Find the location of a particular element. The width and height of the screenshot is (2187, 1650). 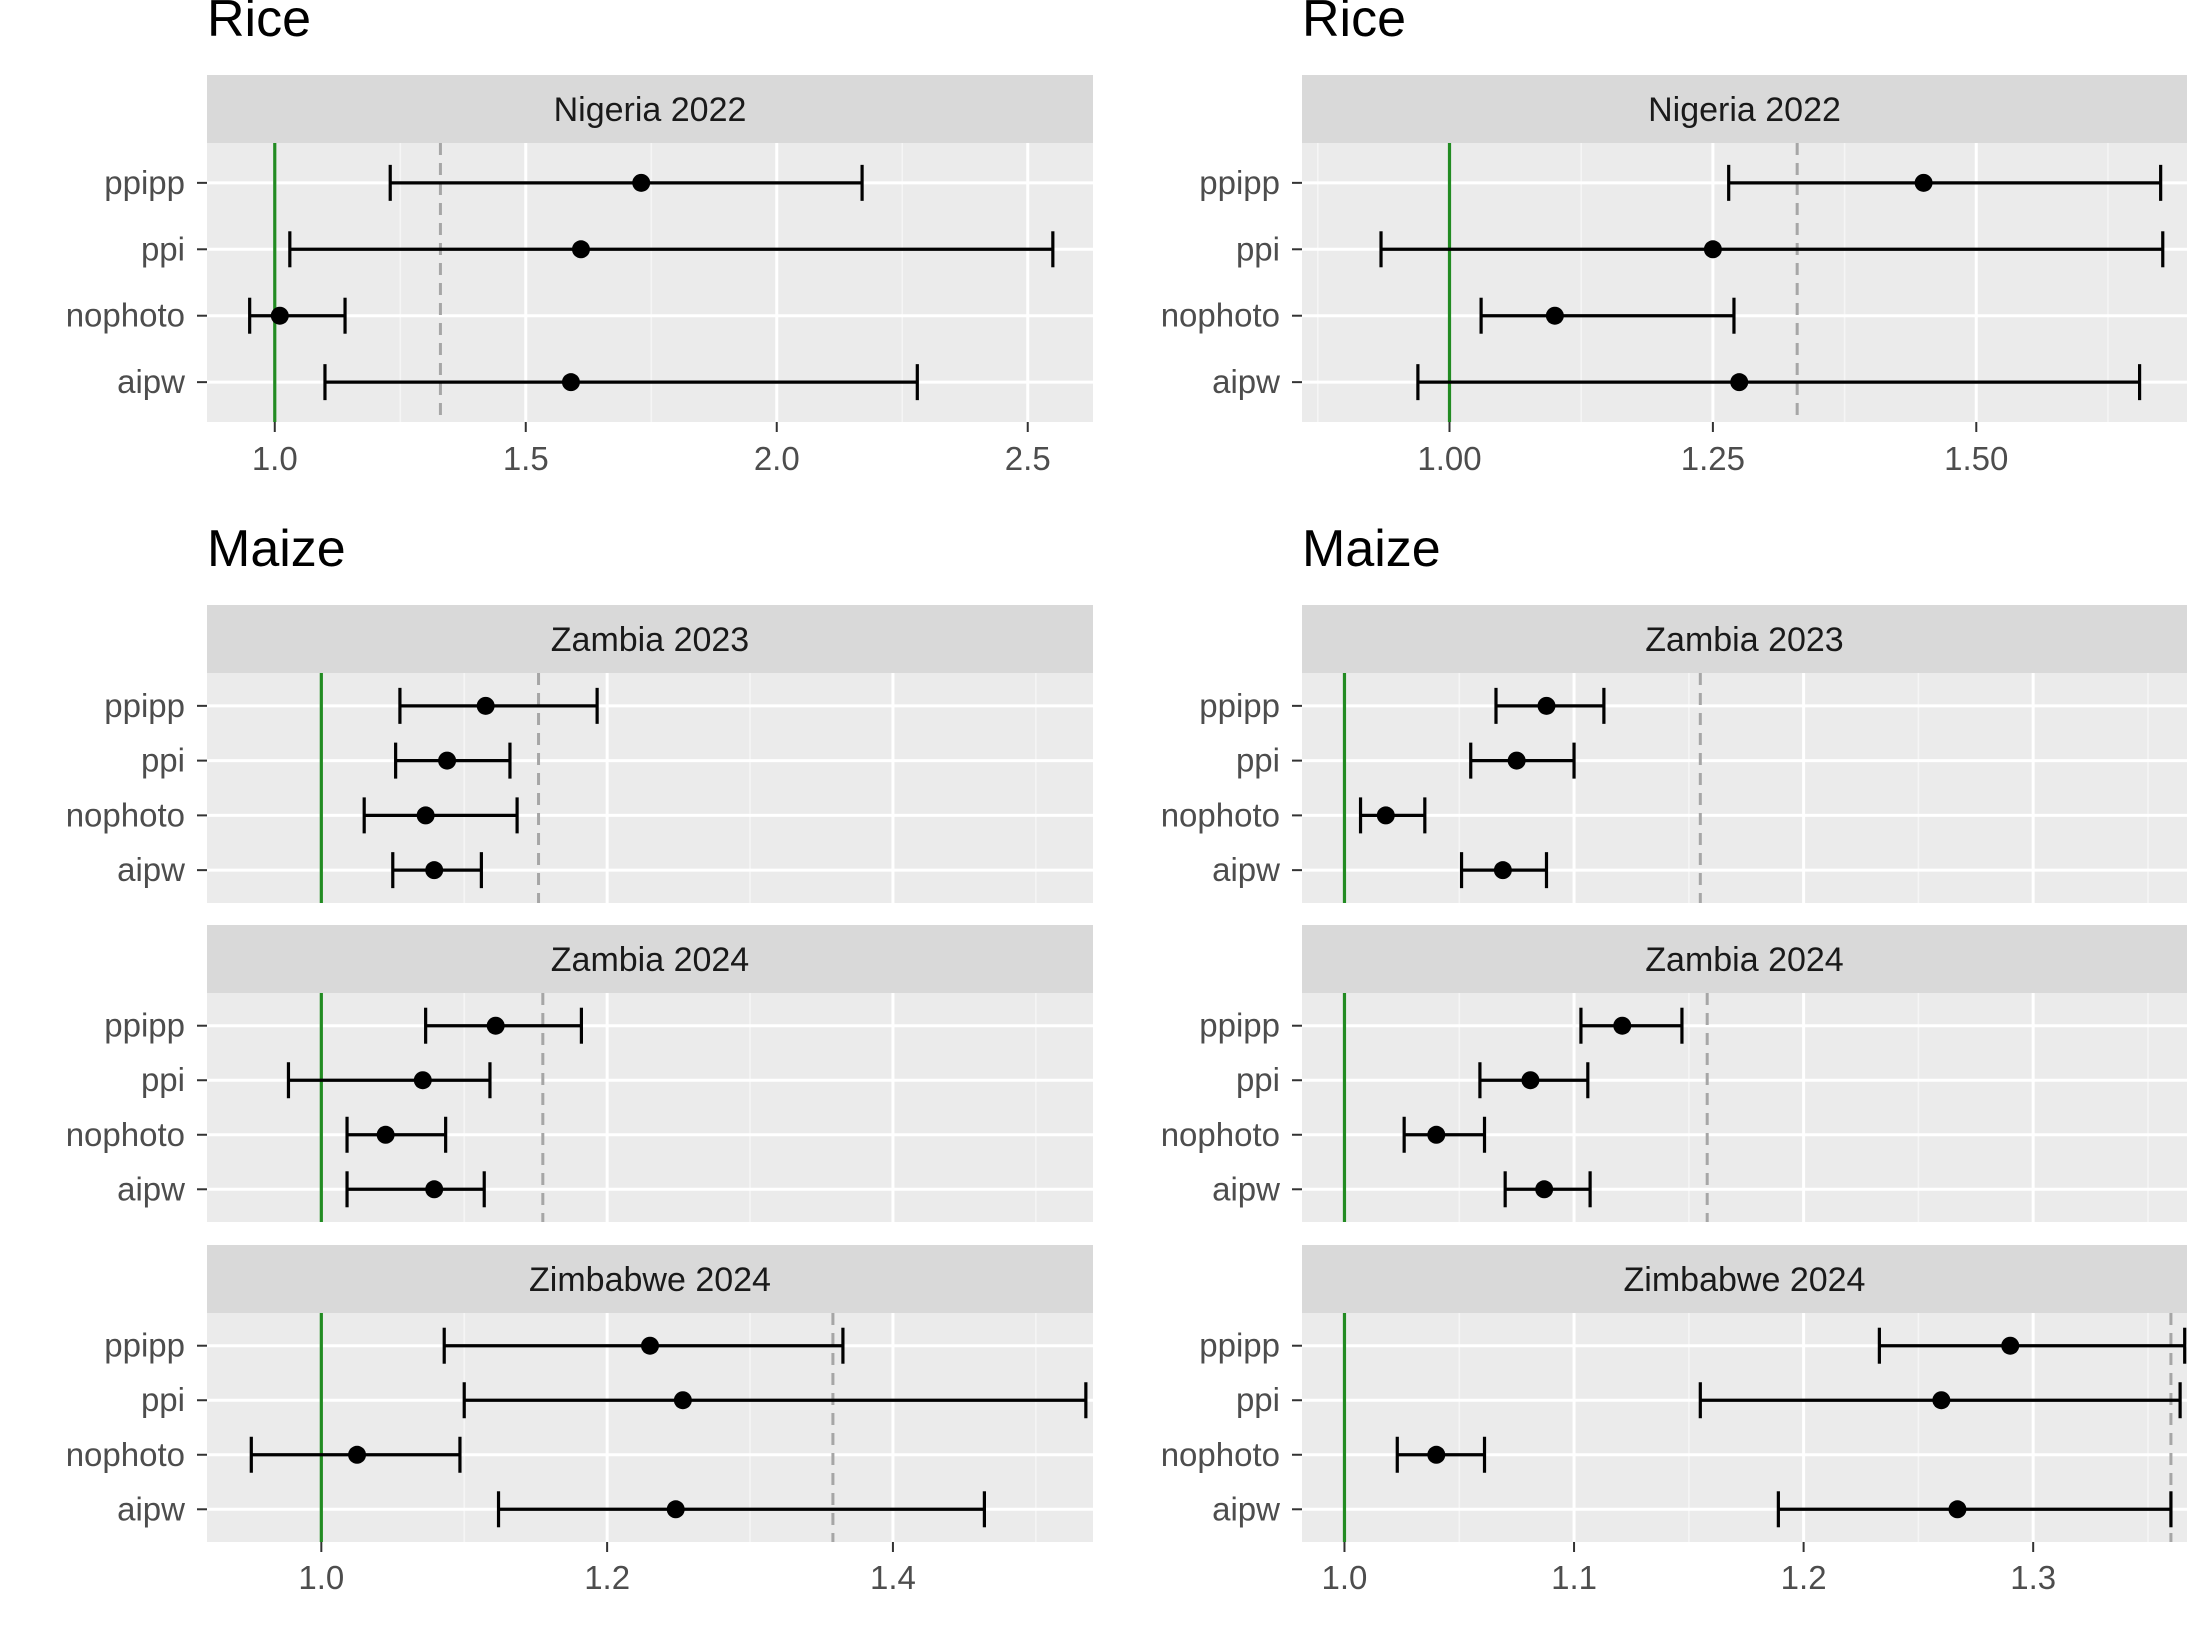

x-tick-label: 1.3 is located at coordinates (2033, 1577).